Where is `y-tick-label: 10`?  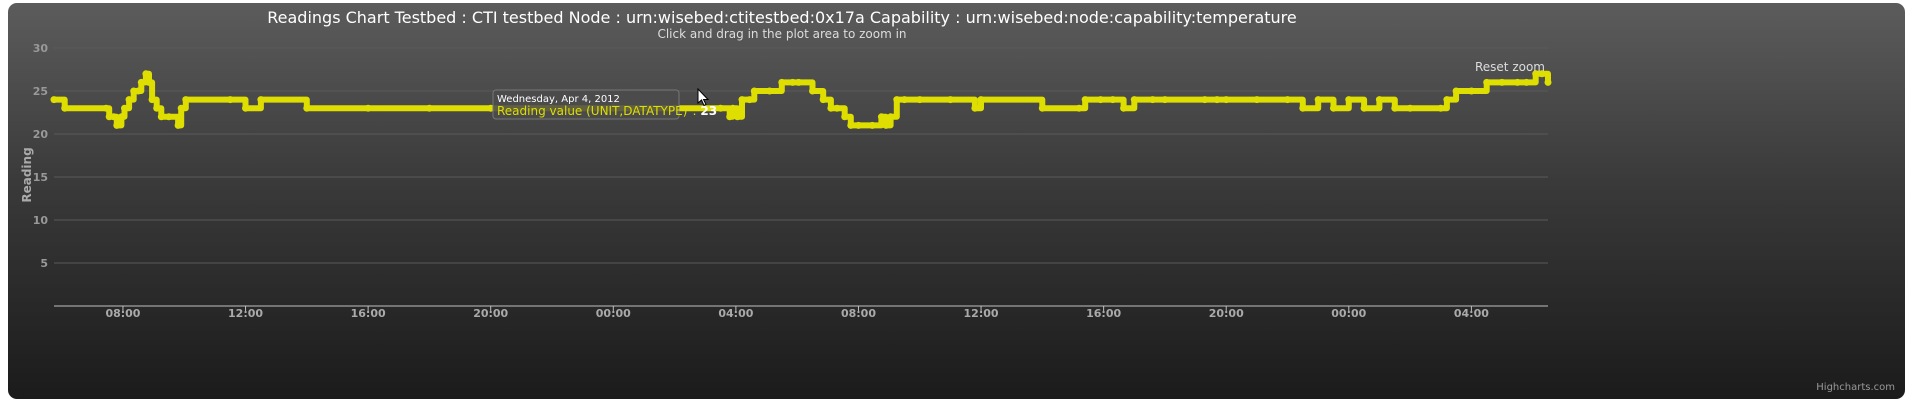 y-tick-label: 10 is located at coordinates (41, 220).